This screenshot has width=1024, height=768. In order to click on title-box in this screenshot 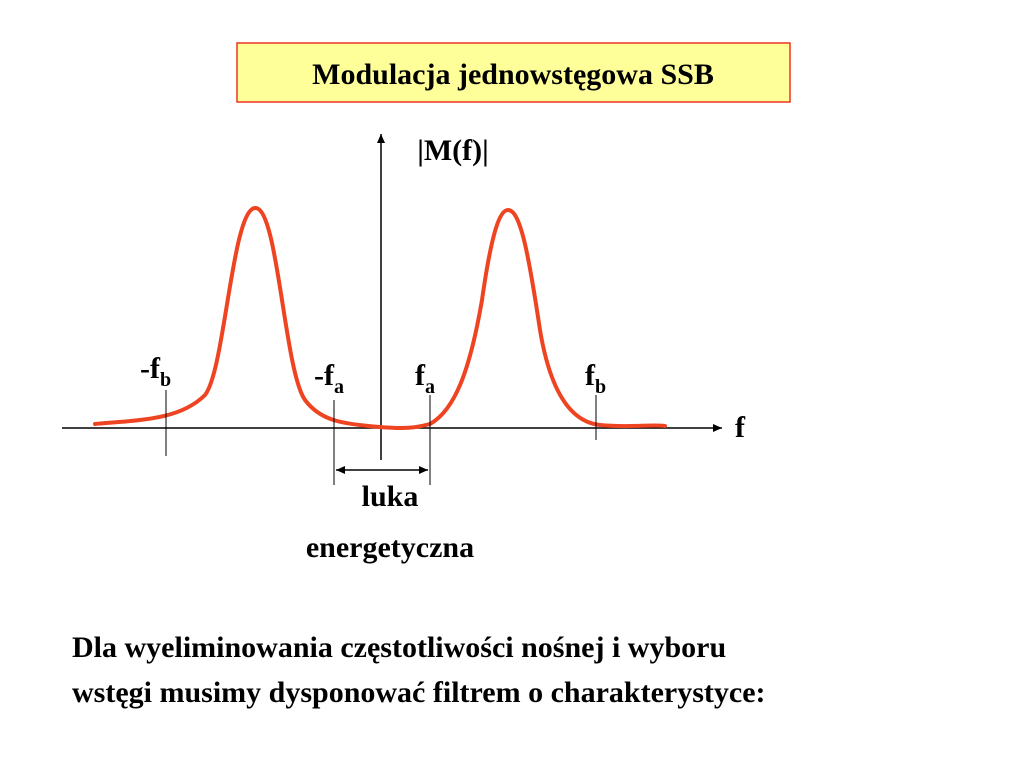, I will do `click(513, 72)`.